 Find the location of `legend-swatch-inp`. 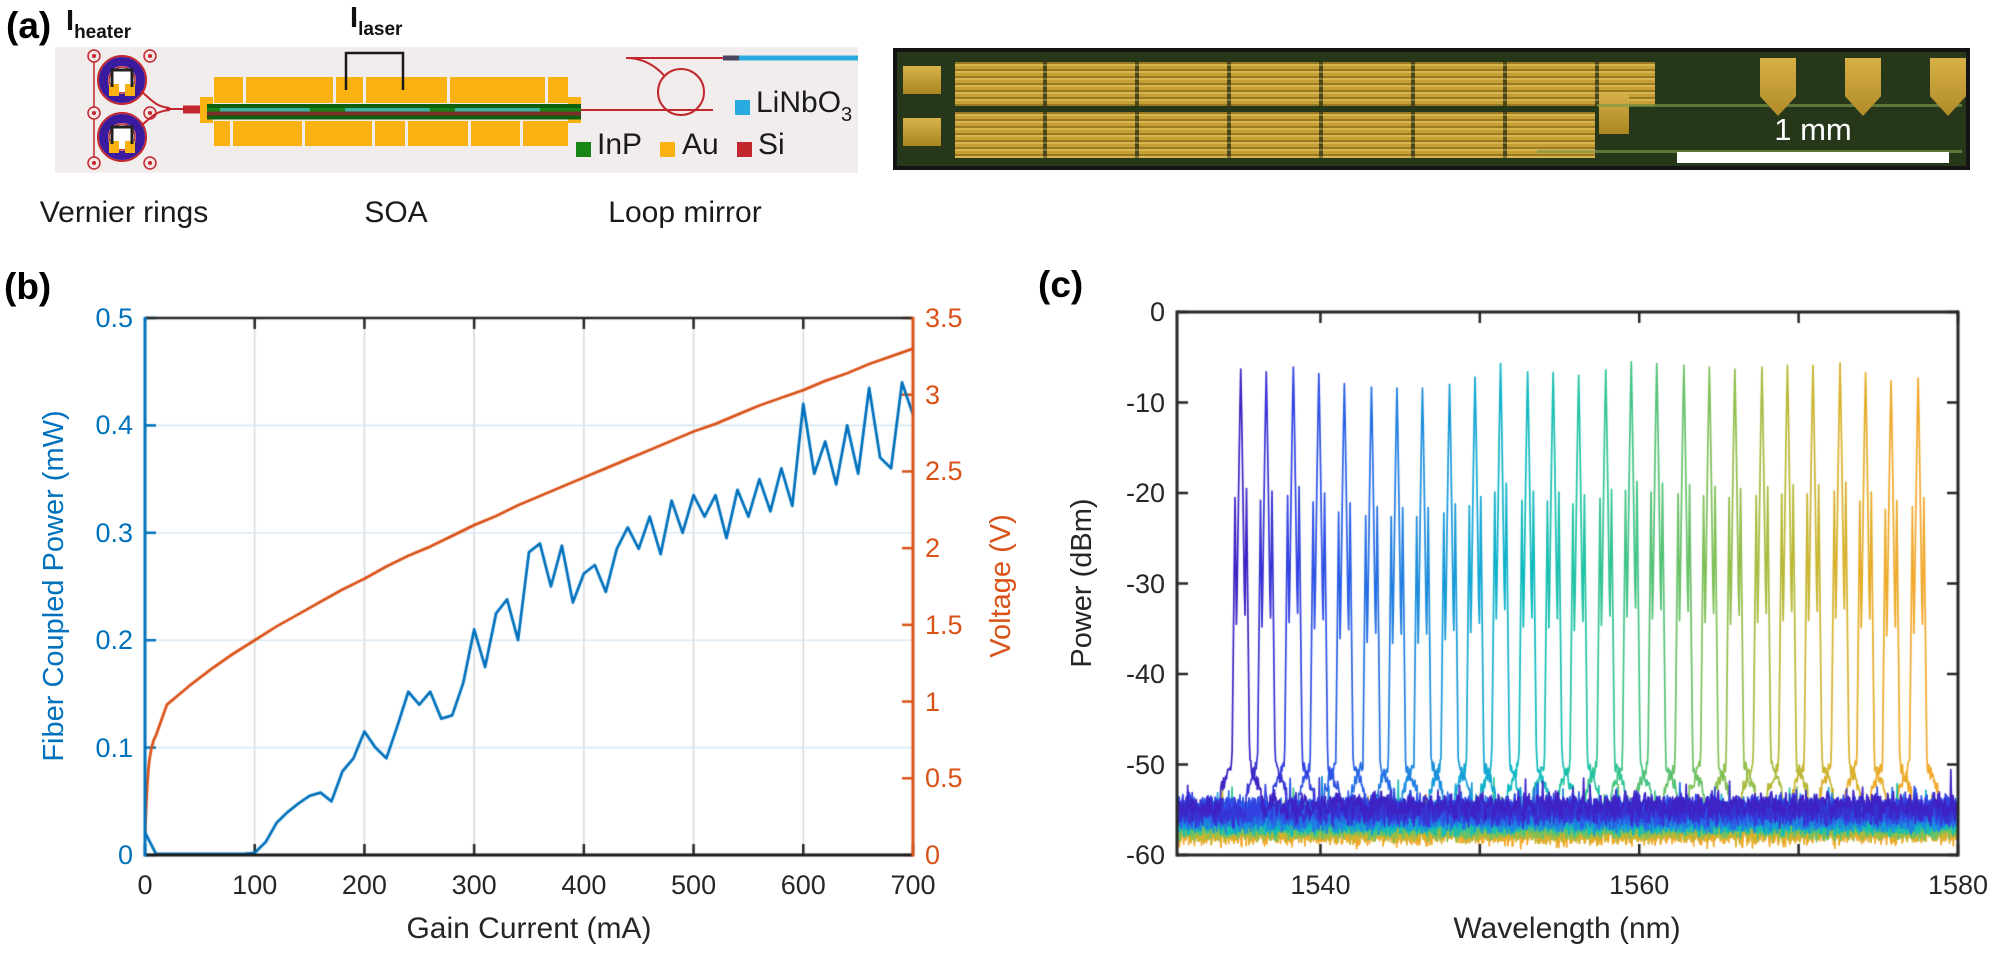

legend-swatch-inp is located at coordinates (583, 149).